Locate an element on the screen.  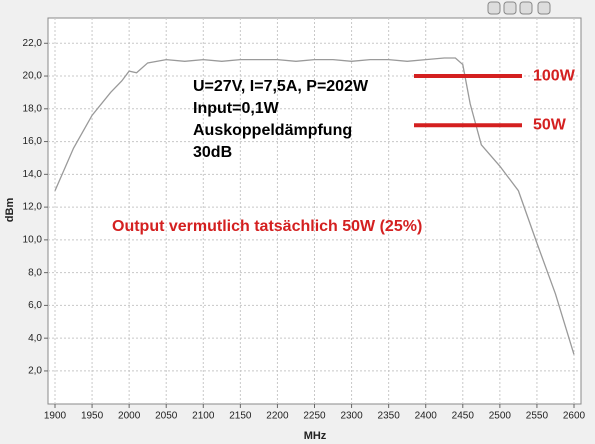
x-tick-label: 1950 is located at coordinates (92, 416).